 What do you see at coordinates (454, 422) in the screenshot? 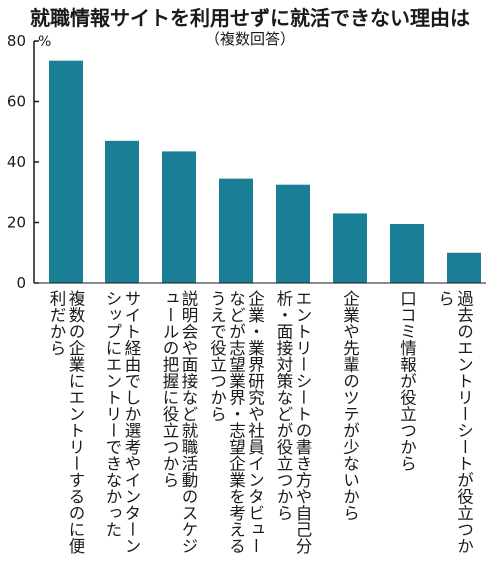
I see `category-label: 過去のエントリーシートが役立つから` at bounding box center [454, 422].